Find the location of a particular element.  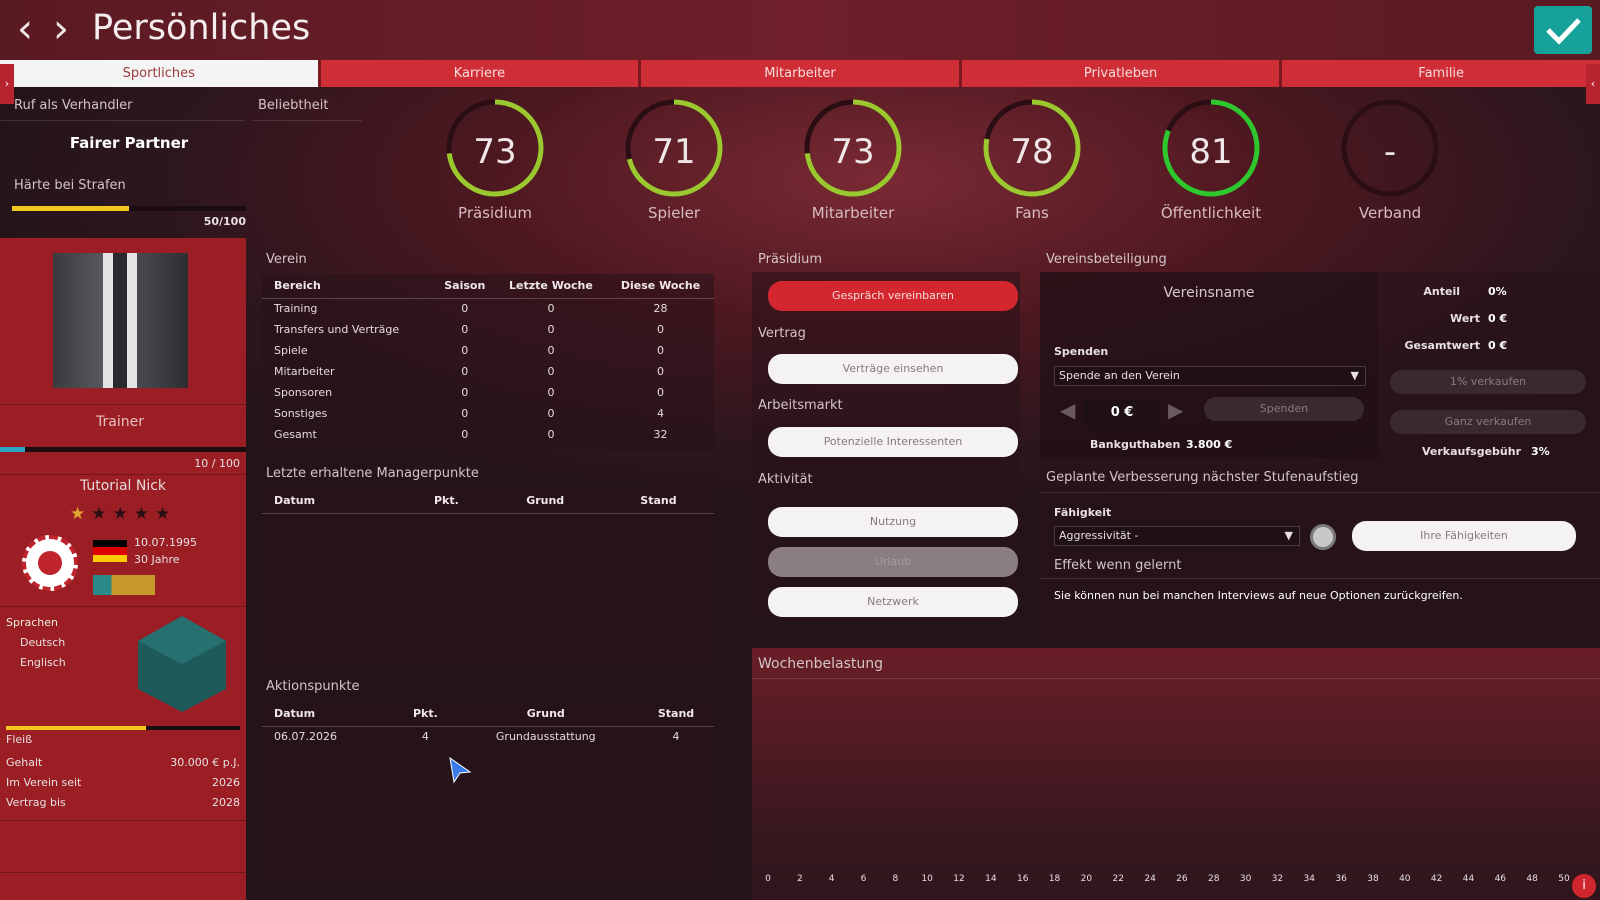

table-row: Gesamt 0 0 32 is located at coordinates (488, 434).